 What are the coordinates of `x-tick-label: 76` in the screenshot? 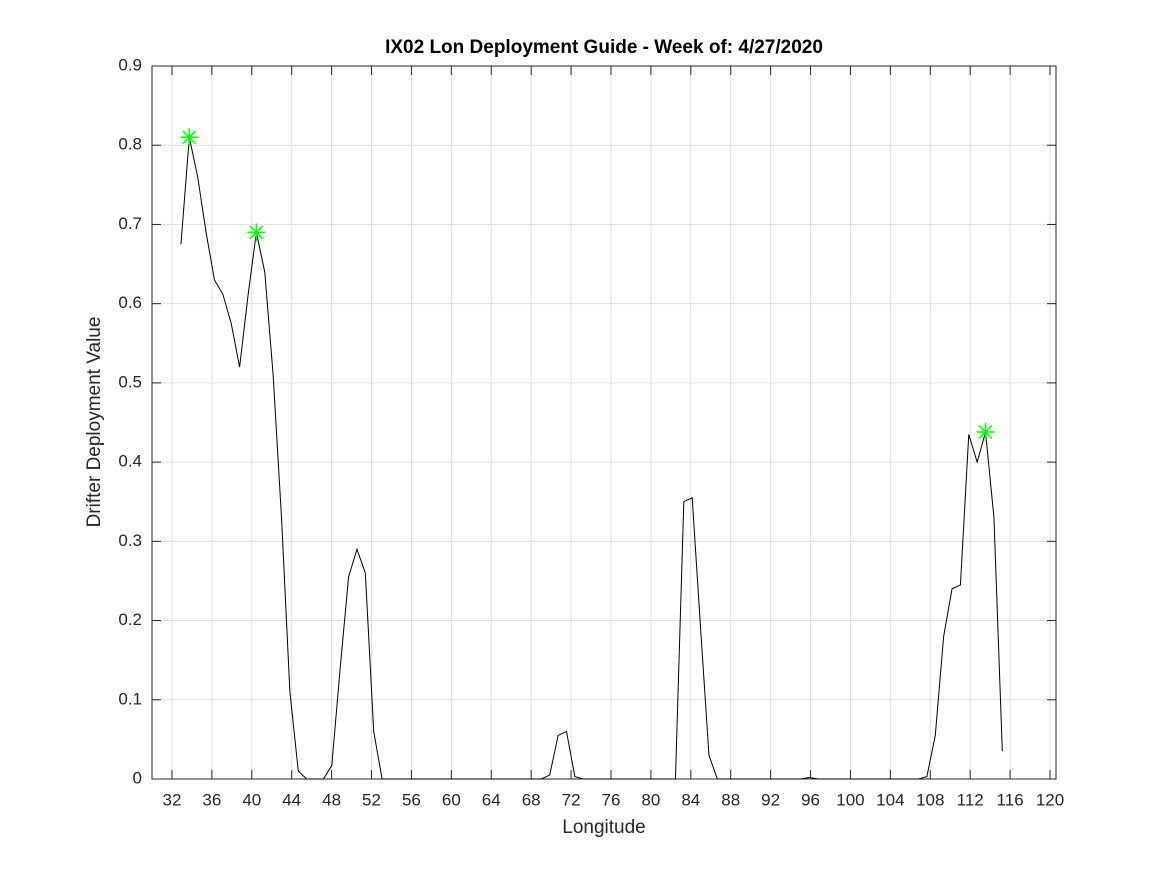 It's located at (611, 799).